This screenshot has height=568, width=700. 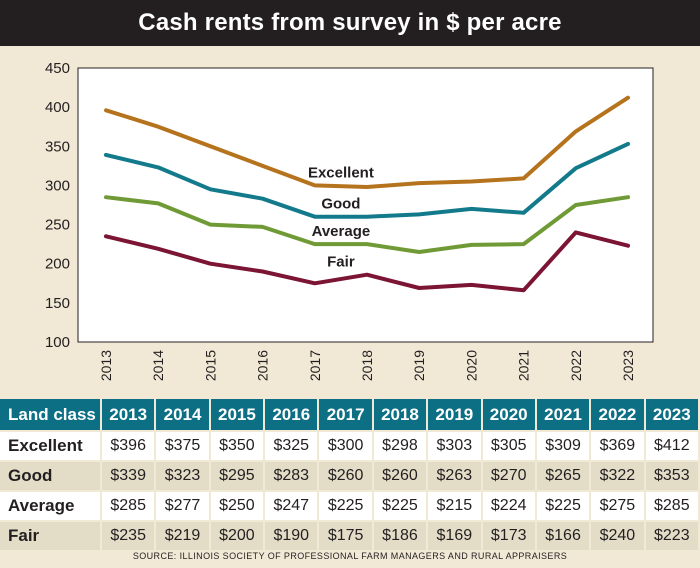 I want to click on rent-cell: $263, so click(x=455, y=475).